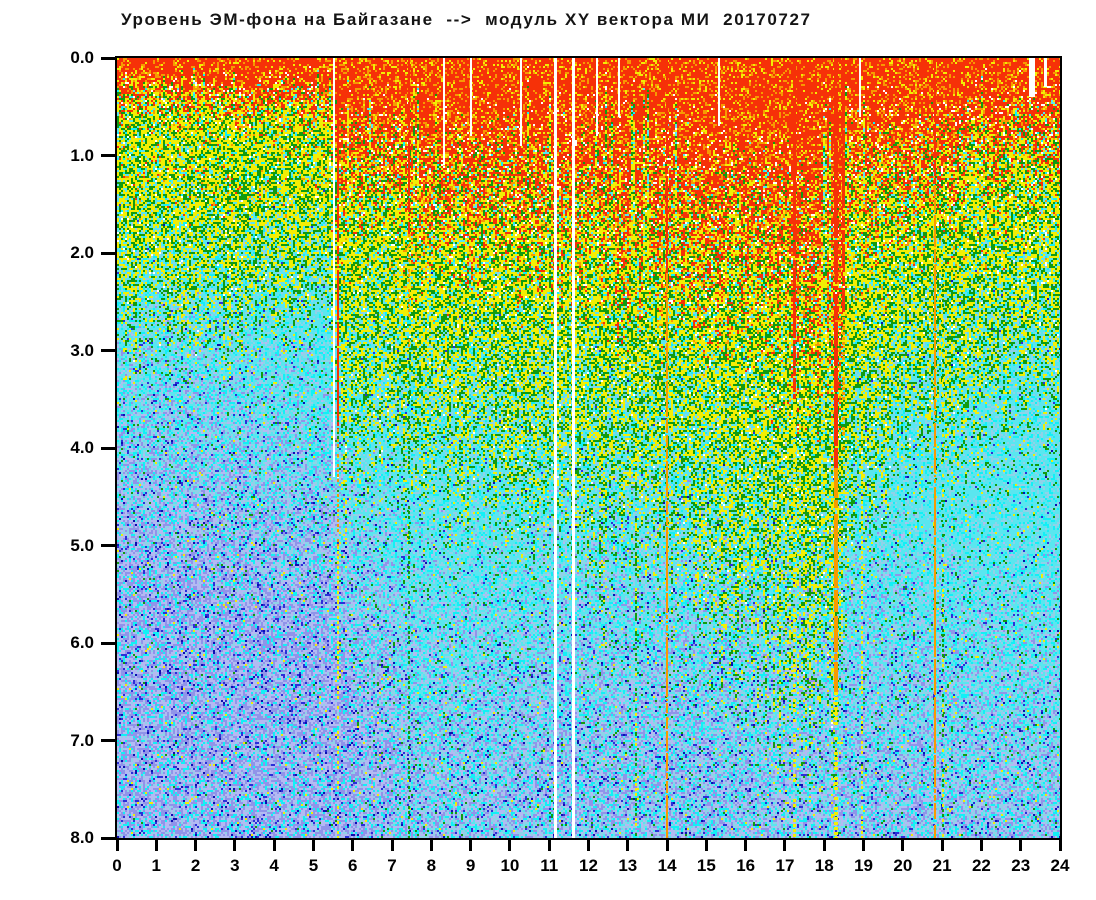 The height and width of the screenshot is (900, 1096). What do you see at coordinates (942, 865) in the screenshot?
I see `x-tick-label: 21` at bounding box center [942, 865].